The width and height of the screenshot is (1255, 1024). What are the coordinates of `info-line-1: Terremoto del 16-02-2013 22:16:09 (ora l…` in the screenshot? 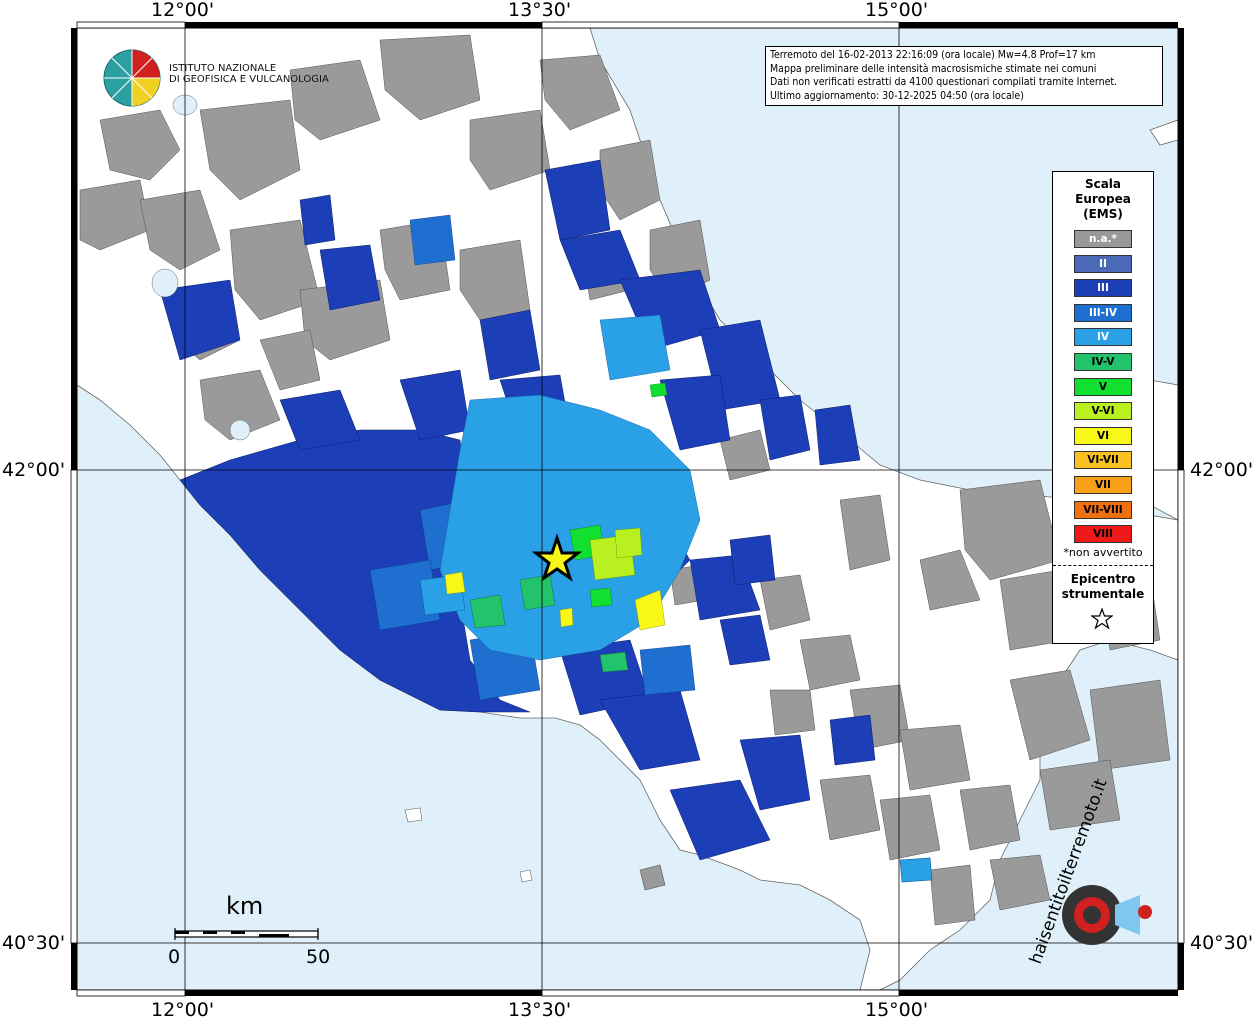 It's located at (933, 55).